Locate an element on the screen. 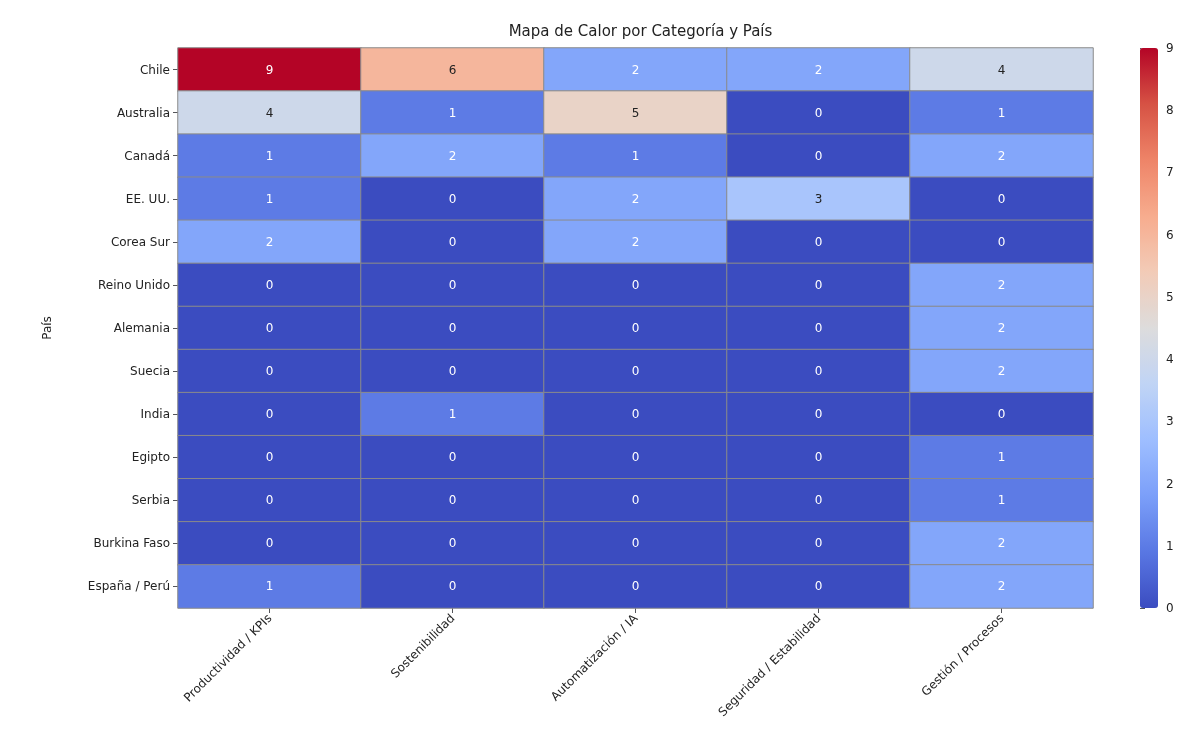 The image size is (1197, 744). y-tick-label: Suecia is located at coordinates (150, 371).